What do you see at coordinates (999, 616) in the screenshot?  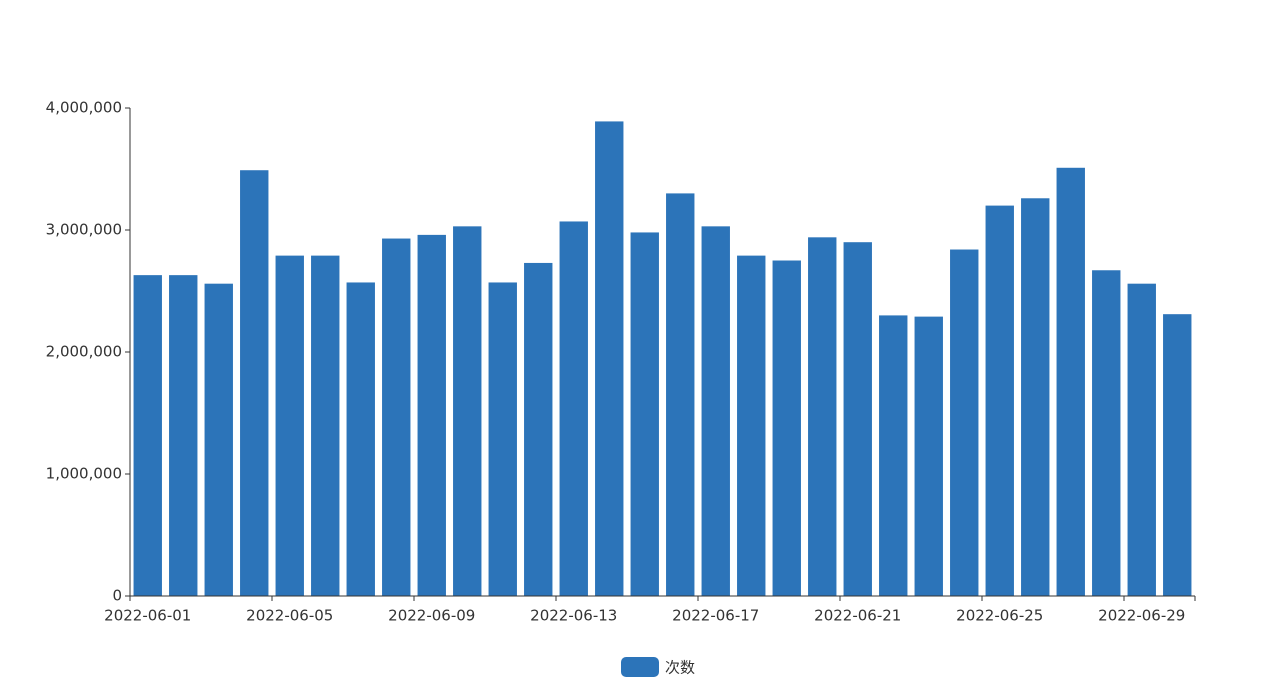 I see `x-tick-label: 2022-06-25` at bounding box center [999, 616].